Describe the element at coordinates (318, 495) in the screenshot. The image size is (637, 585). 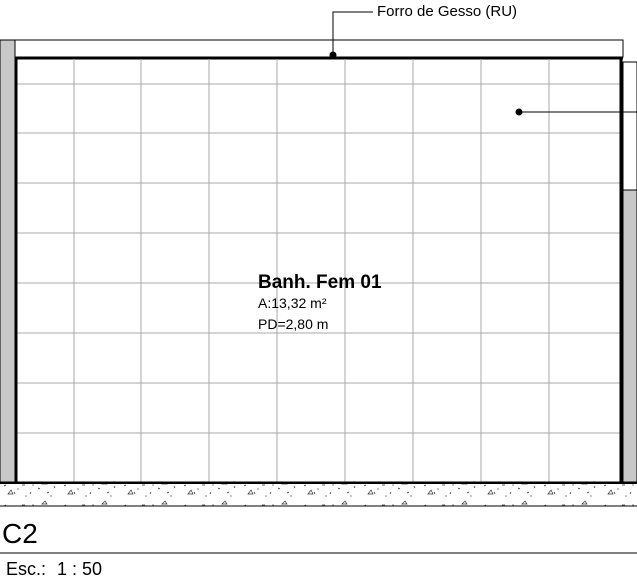
I see `concrete-slab` at that location.